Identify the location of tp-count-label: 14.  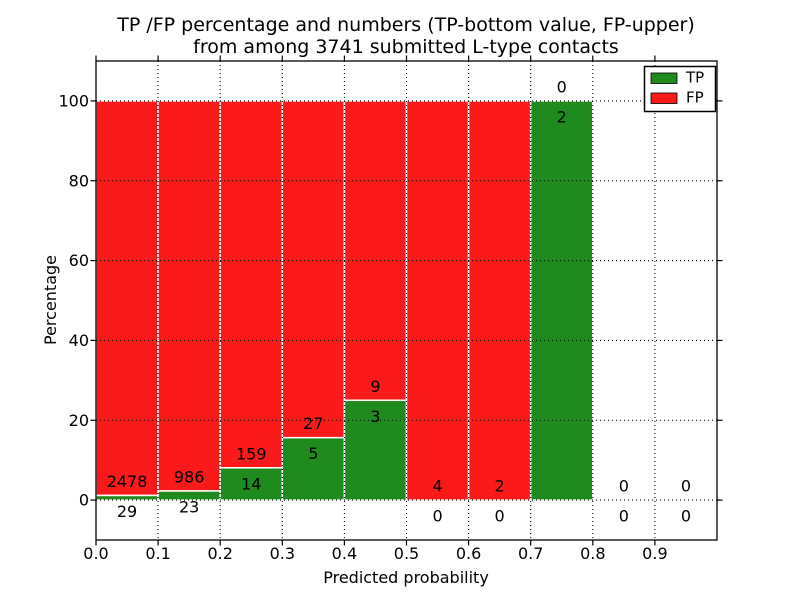
(251, 483).